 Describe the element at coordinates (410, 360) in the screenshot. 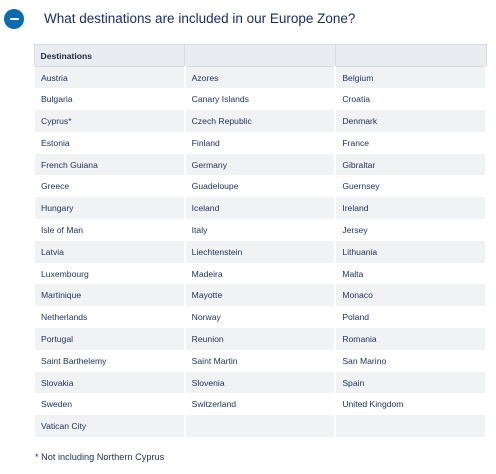

I see `destination-cell: San Marino` at that location.